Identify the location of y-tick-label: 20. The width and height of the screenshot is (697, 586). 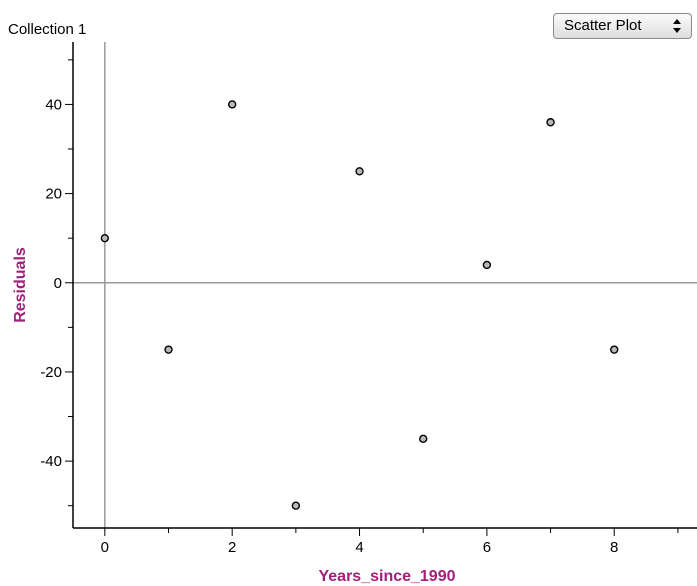
(53, 194).